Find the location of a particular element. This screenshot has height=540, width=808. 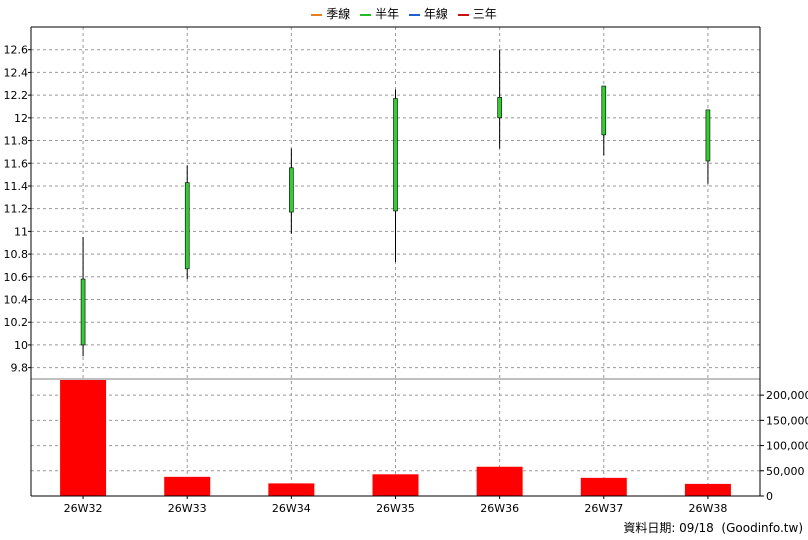

price-tick-label: 12.6 is located at coordinates (16, 50).